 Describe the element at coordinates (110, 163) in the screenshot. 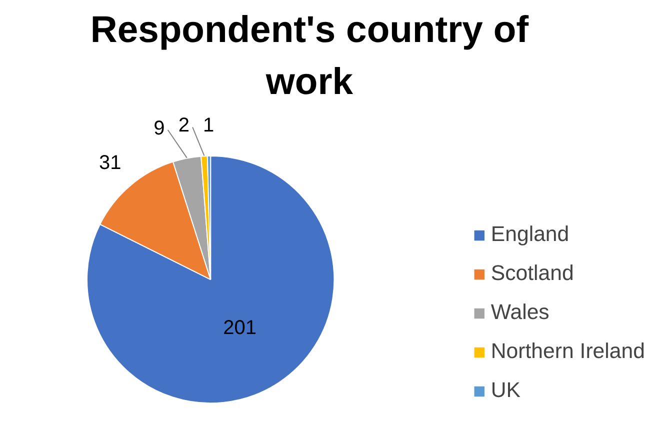

I see `data-label: 31` at that location.